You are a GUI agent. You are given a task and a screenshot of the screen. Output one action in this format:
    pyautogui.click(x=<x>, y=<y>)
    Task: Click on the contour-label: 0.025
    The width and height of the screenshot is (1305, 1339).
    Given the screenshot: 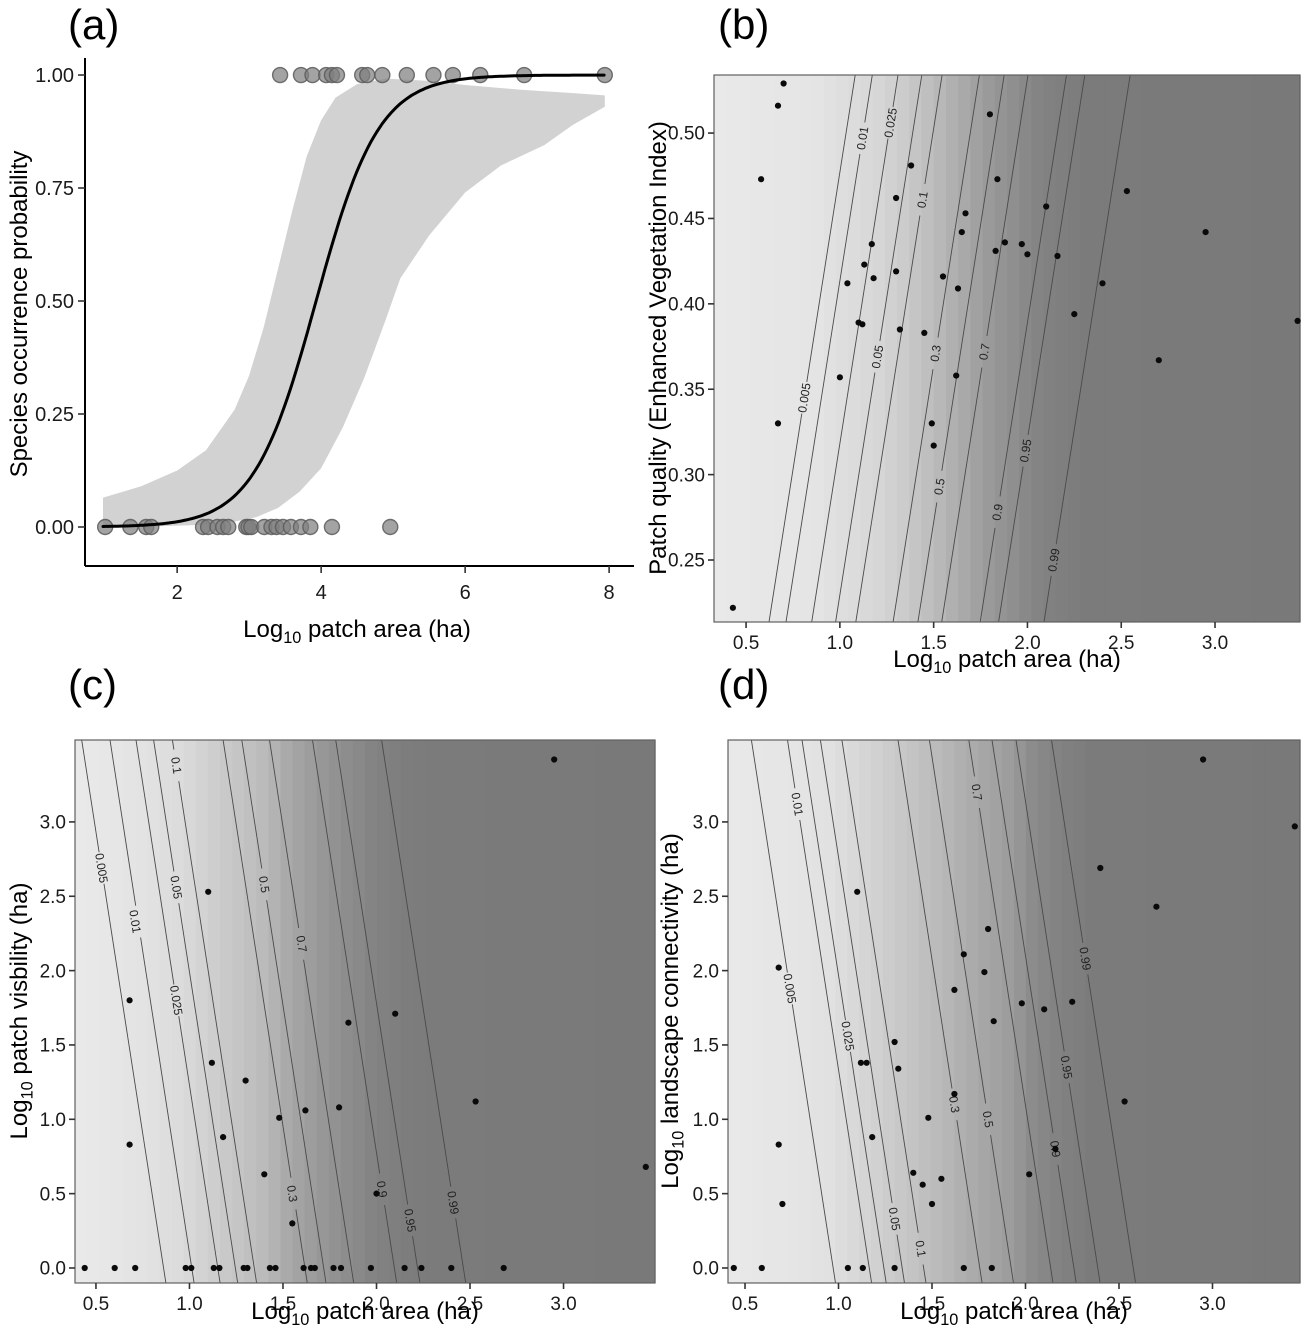 What is the action you would take?
    pyautogui.click(x=890, y=123)
    